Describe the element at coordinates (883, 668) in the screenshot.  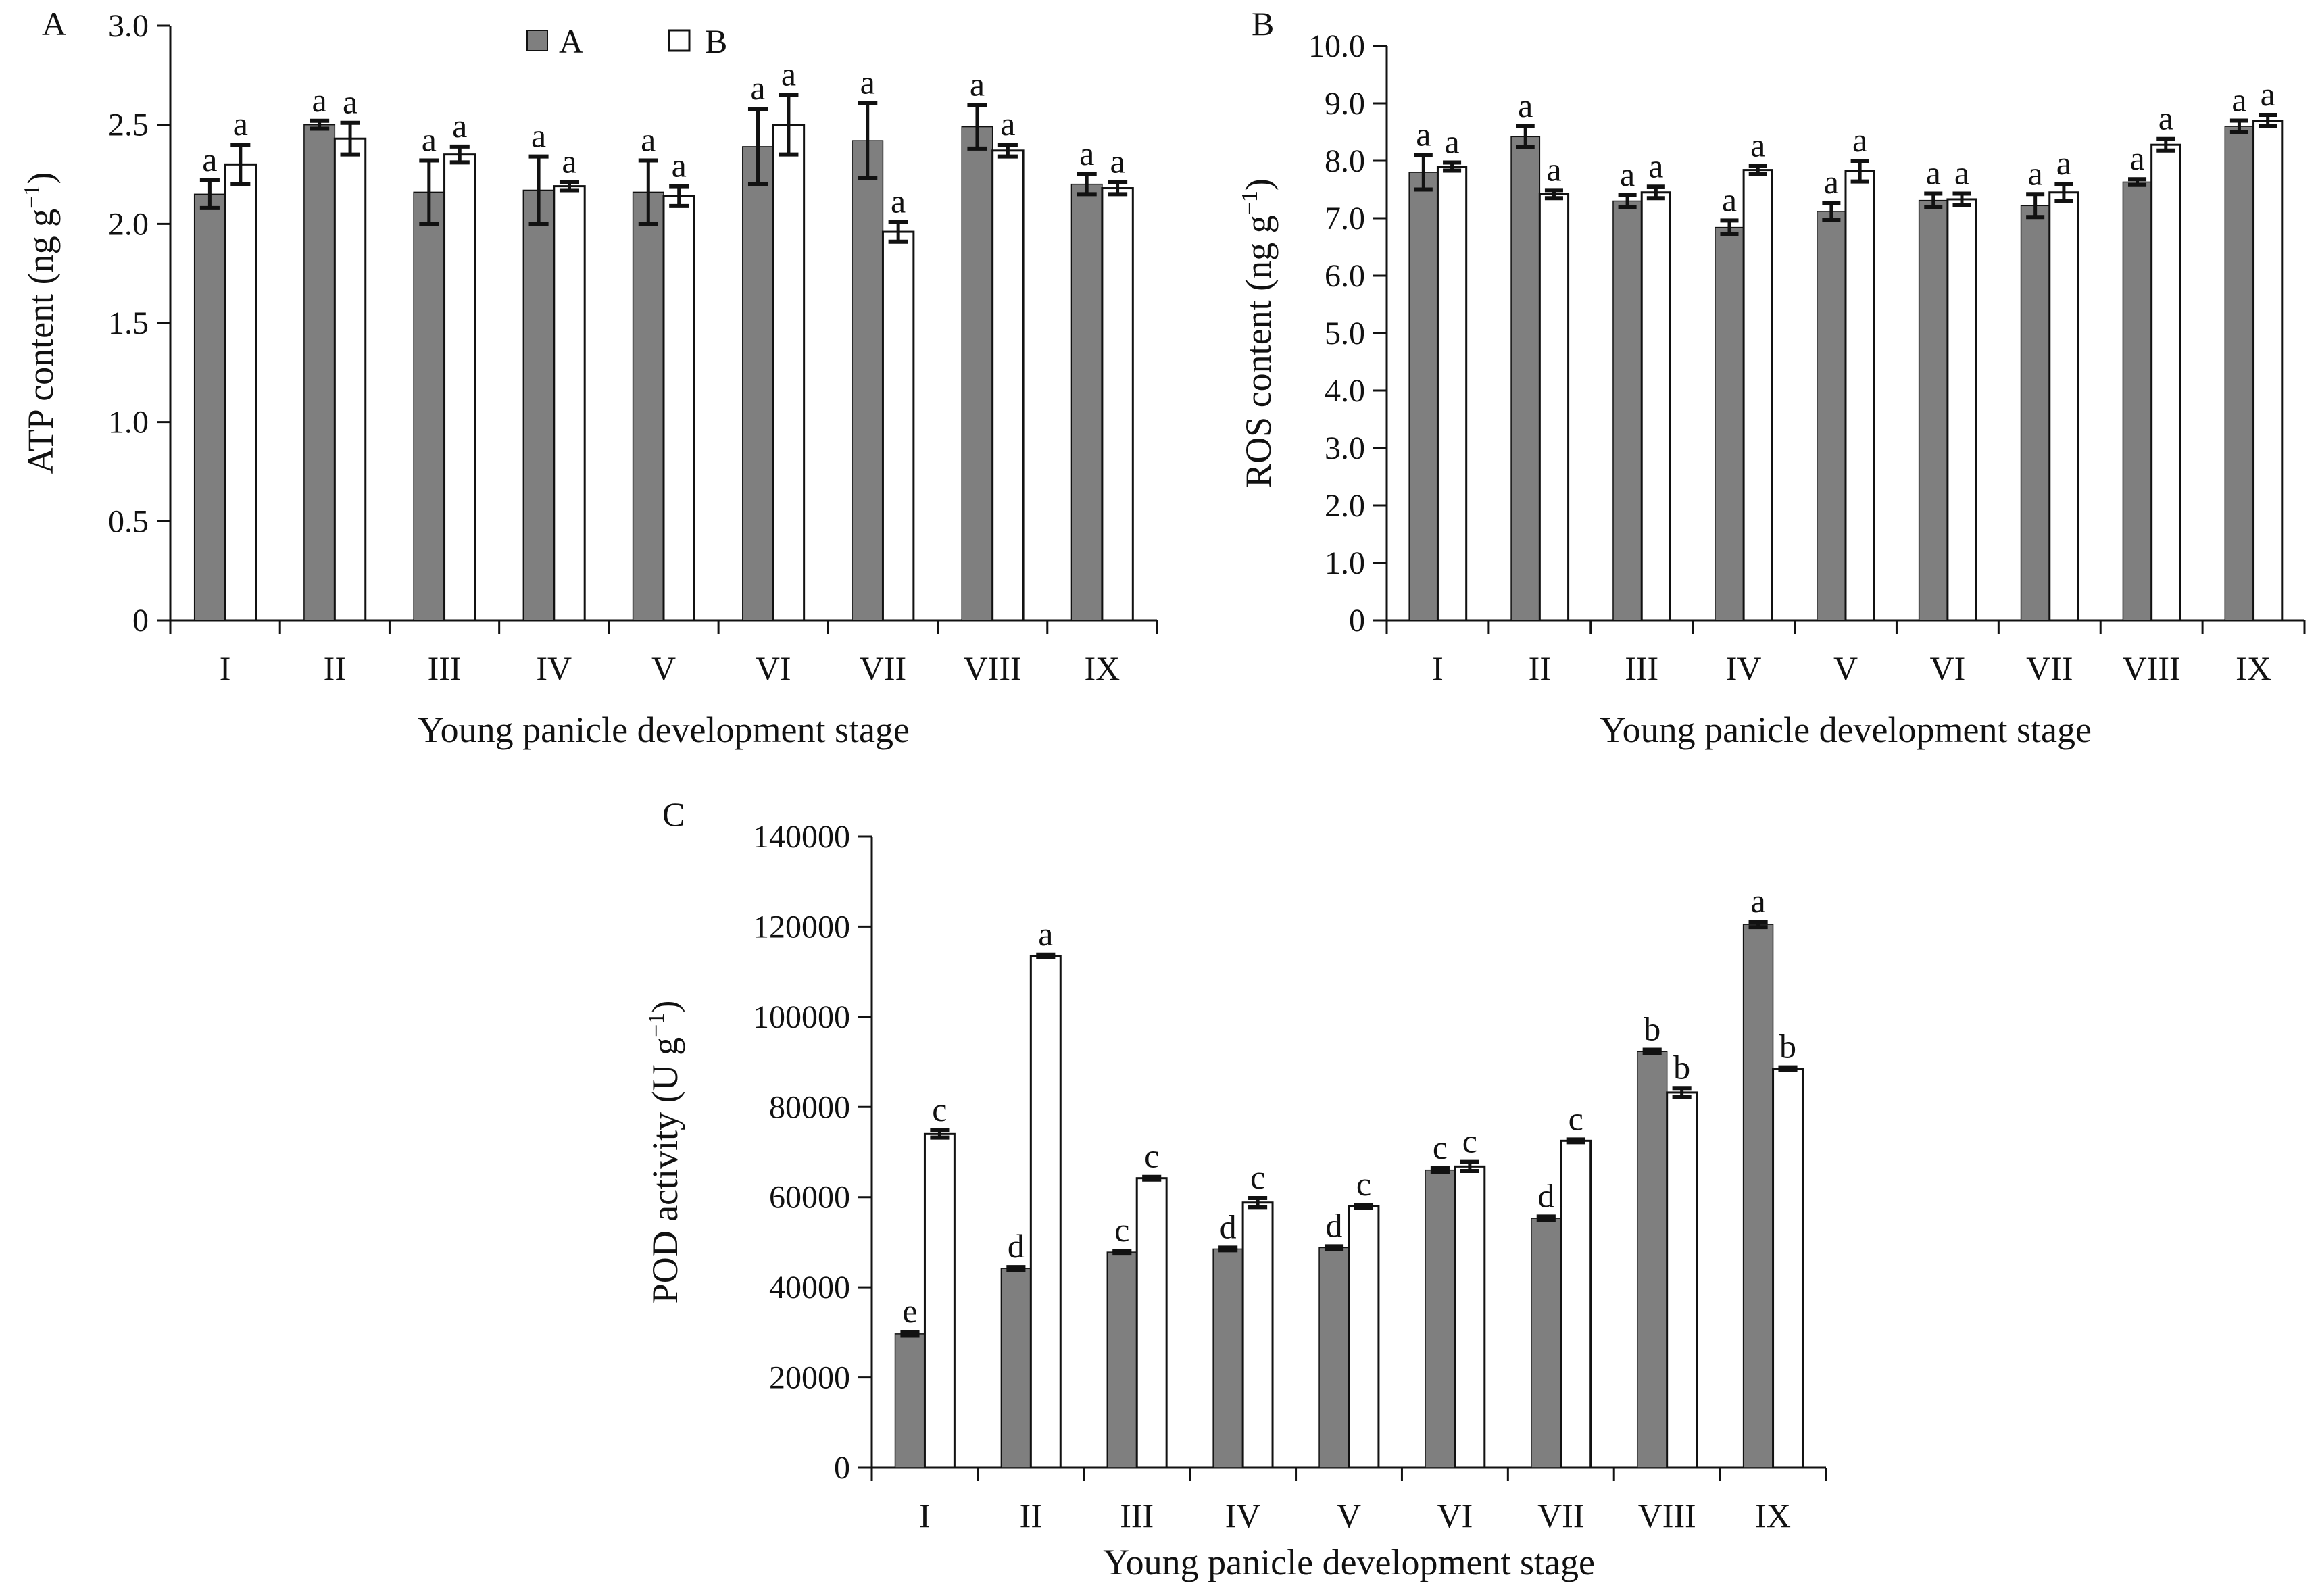
I see `x-tick-label: VII` at that location.